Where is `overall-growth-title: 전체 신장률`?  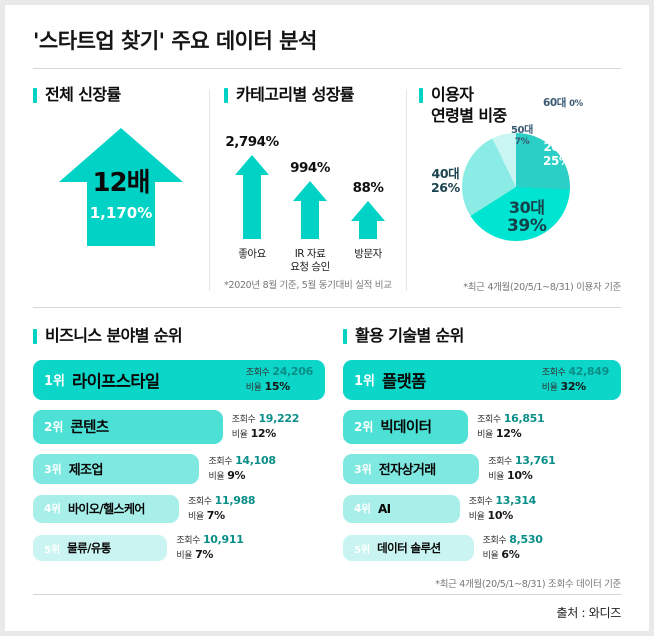 overall-growth-title: 전체 신장률 is located at coordinates (121, 95).